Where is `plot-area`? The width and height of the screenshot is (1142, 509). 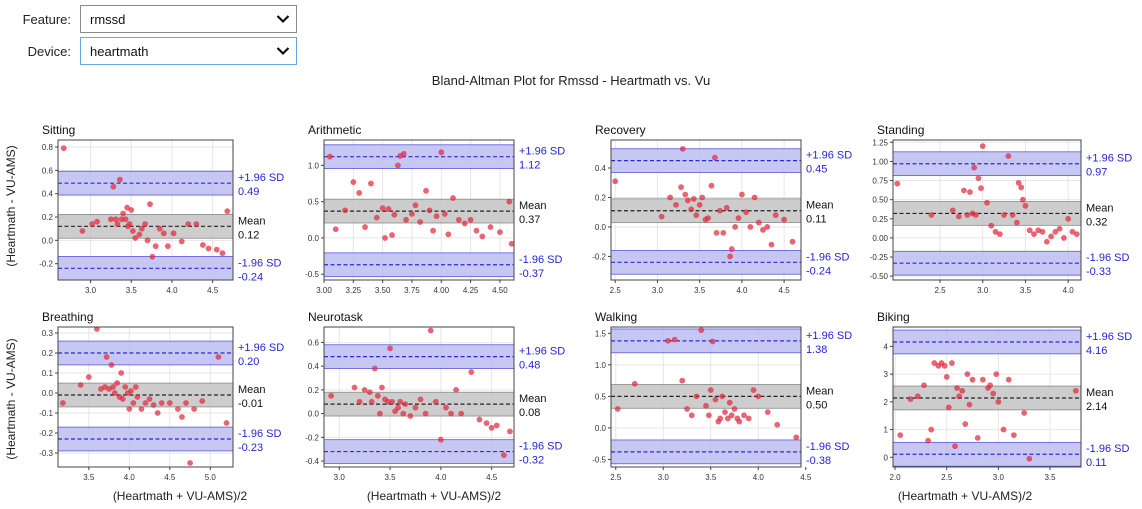
plot-area is located at coordinates (145, 397).